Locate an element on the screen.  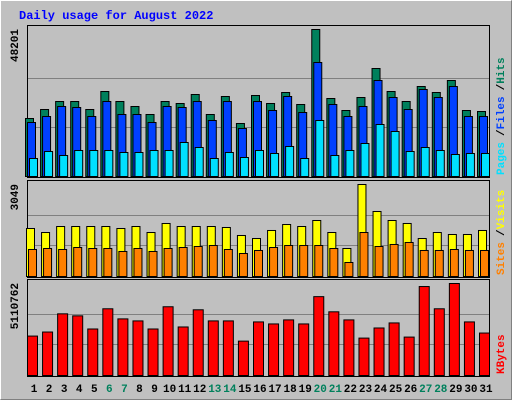
x-tick-label: 12 is located at coordinates (199, 390).